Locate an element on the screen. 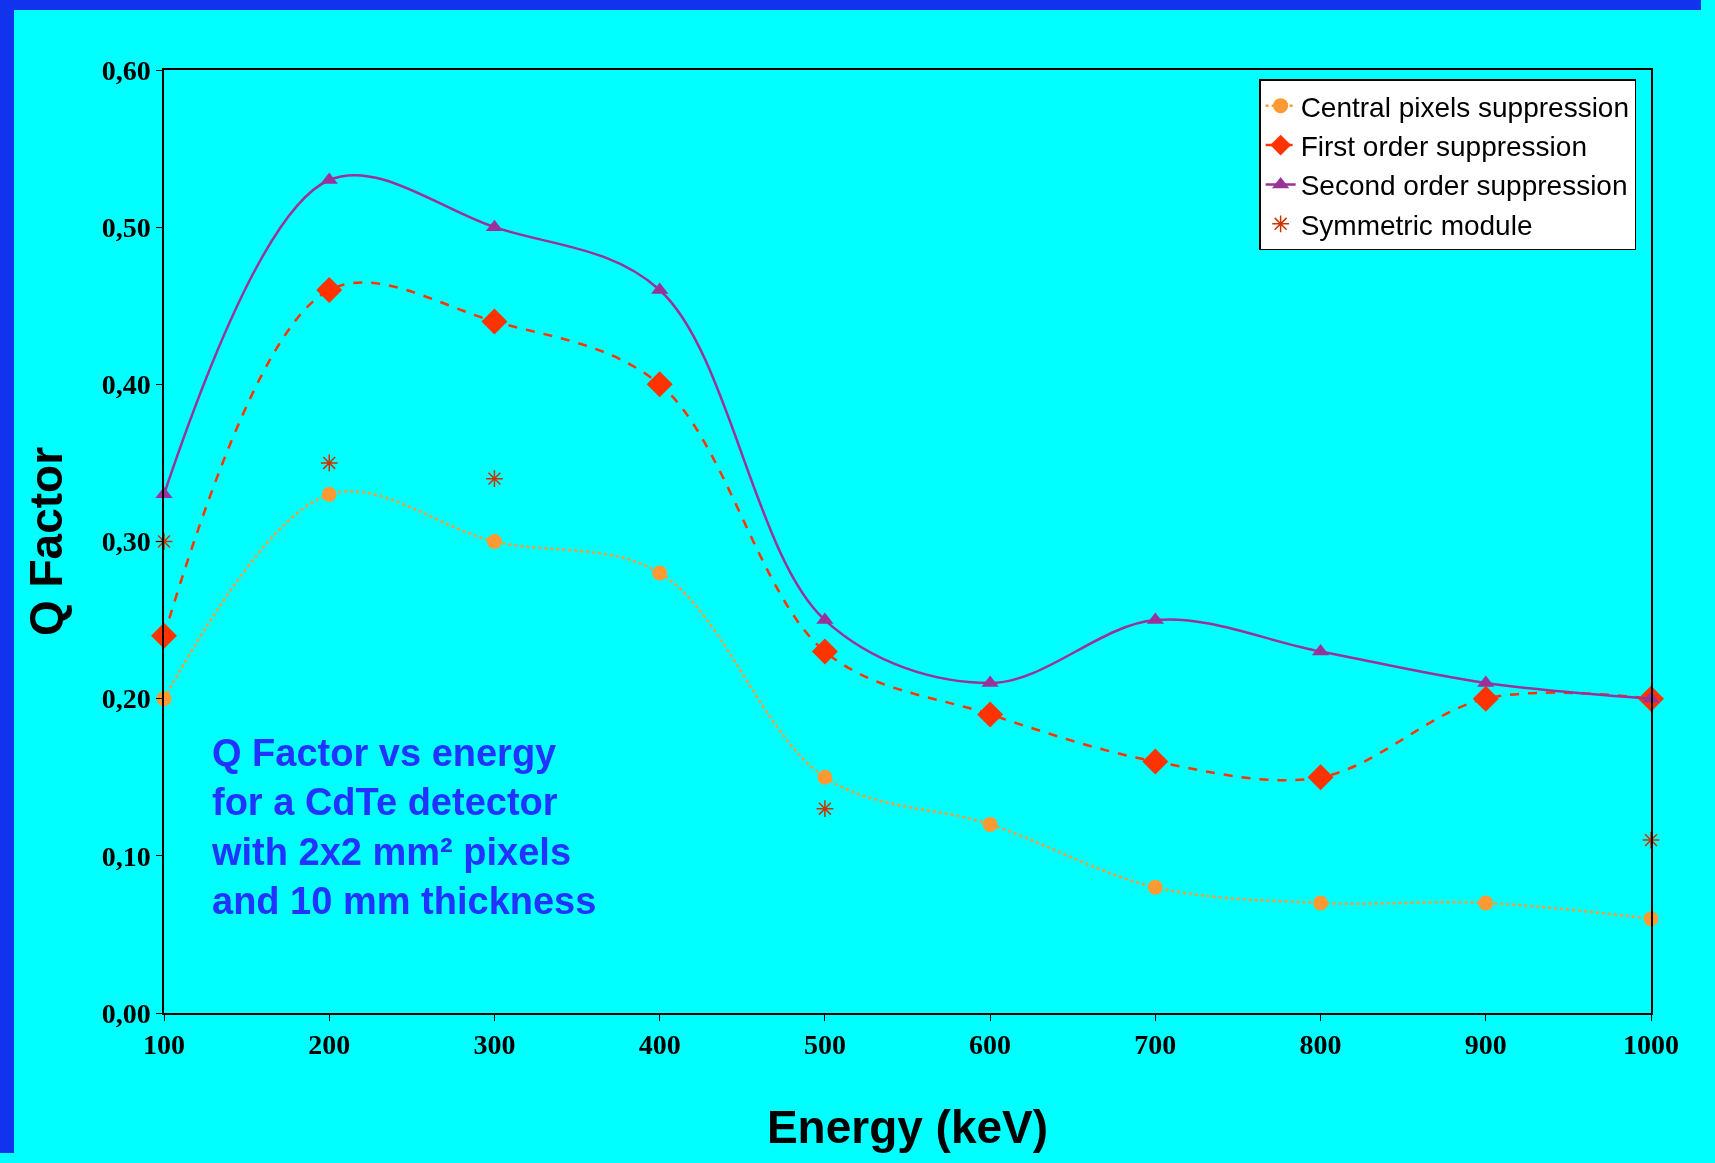 This screenshot has height=1163, width=1715. x-tick-label: 100 is located at coordinates (164, 1045).